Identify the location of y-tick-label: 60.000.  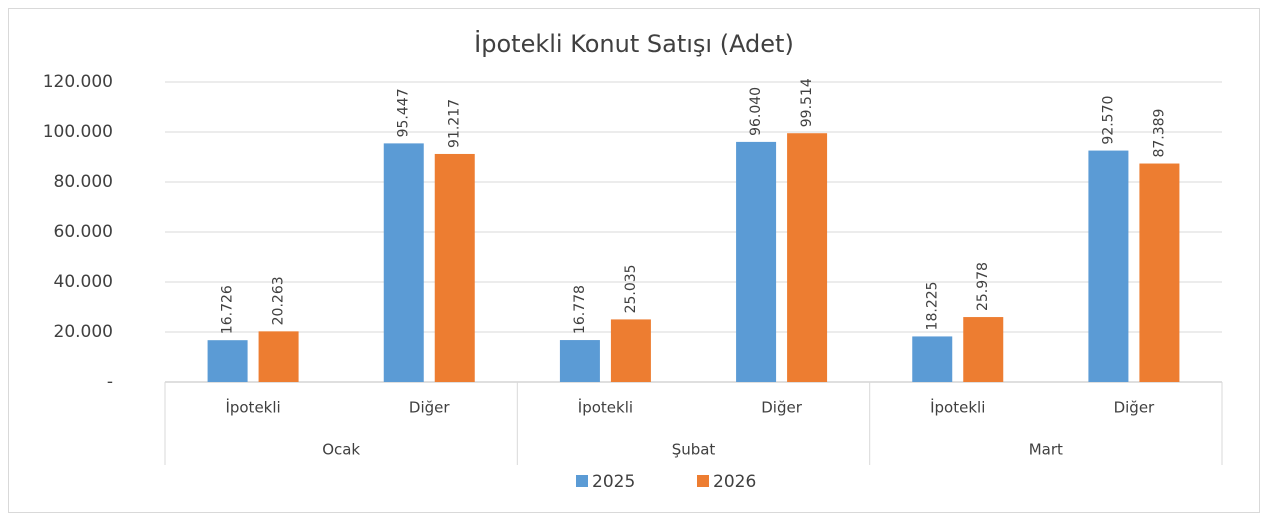
(83, 232).